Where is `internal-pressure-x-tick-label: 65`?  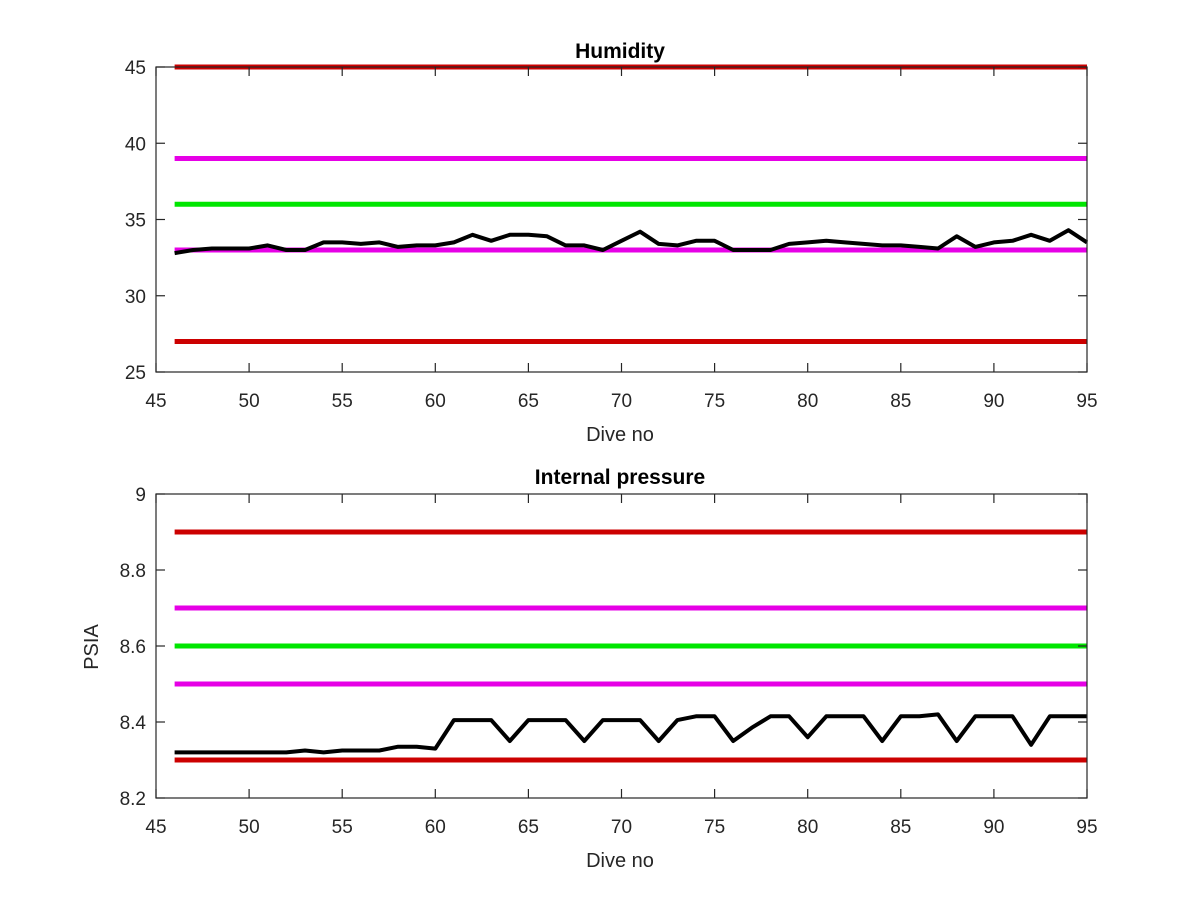
internal-pressure-x-tick-label: 65 is located at coordinates (528, 827).